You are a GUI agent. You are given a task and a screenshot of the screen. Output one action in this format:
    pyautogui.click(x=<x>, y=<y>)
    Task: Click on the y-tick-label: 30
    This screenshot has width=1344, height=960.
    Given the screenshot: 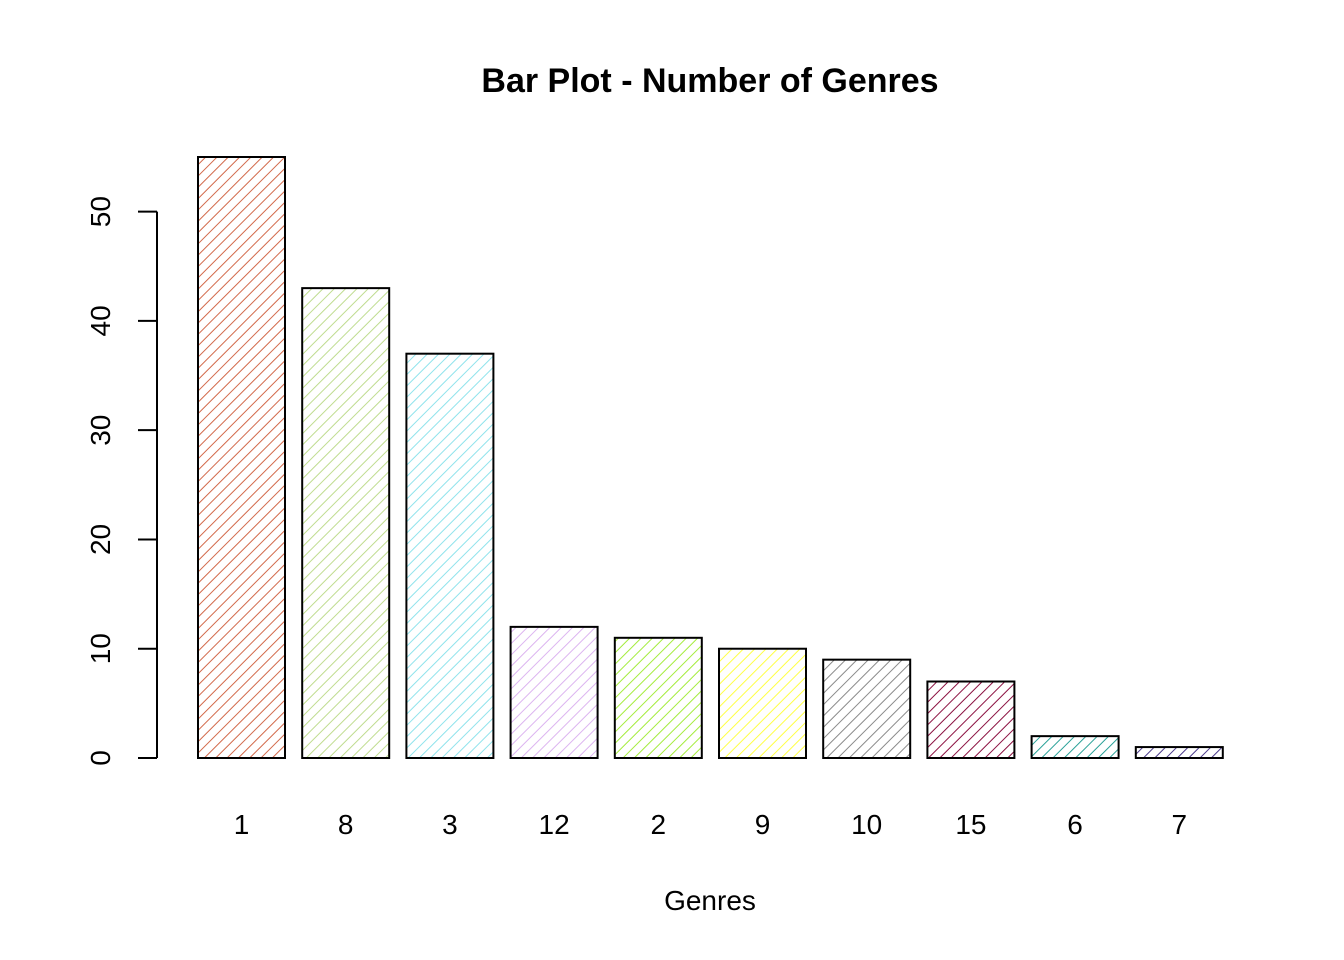 What is the action you would take?
    pyautogui.click(x=100, y=430)
    